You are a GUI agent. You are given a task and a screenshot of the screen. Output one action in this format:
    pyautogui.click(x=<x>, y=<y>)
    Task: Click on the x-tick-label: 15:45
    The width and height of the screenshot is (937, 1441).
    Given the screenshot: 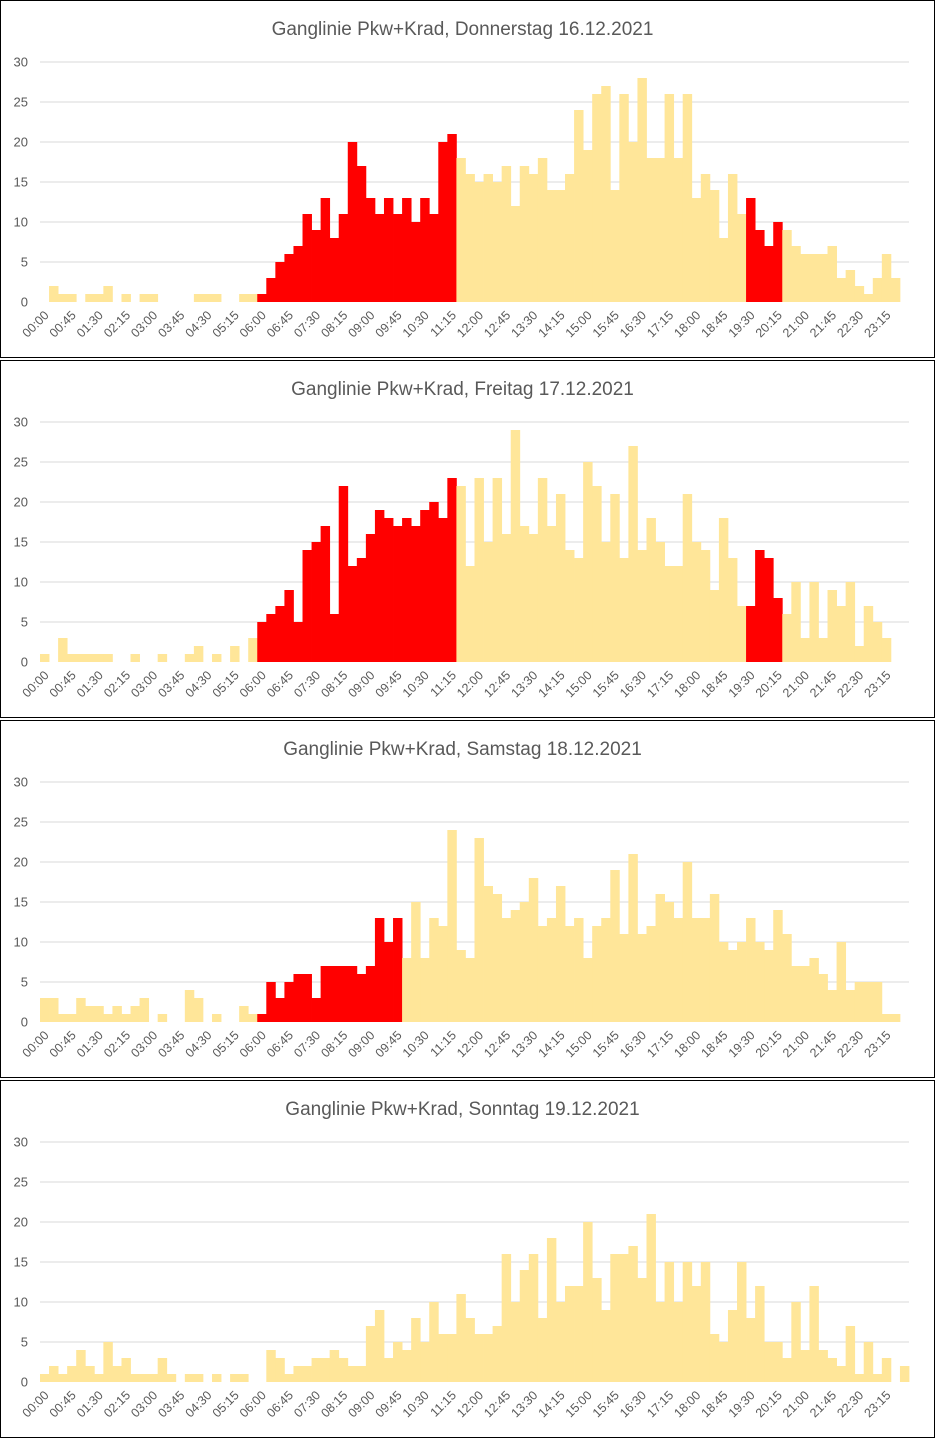 What is the action you would take?
    pyautogui.click(x=606, y=1404)
    